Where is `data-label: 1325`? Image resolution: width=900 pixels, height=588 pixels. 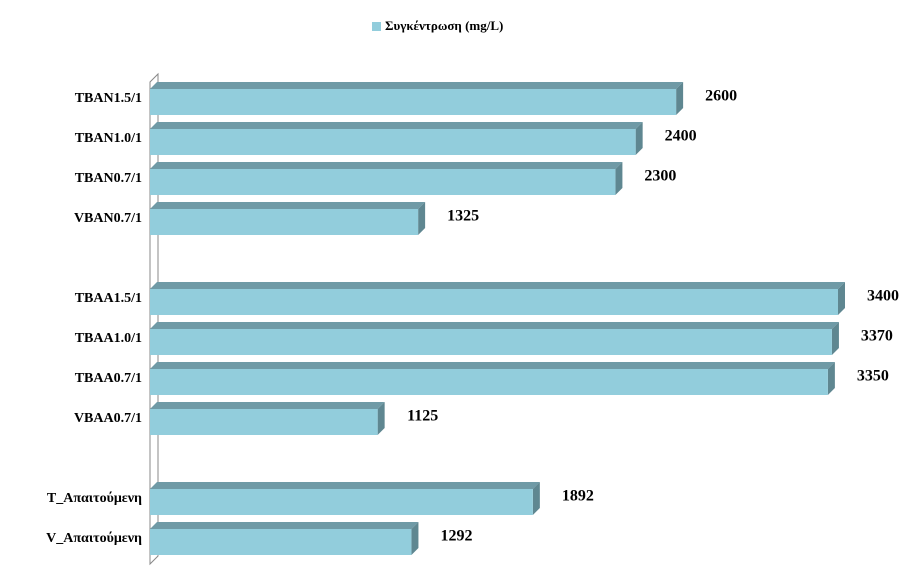 data-label: 1325 is located at coordinates (463, 216).